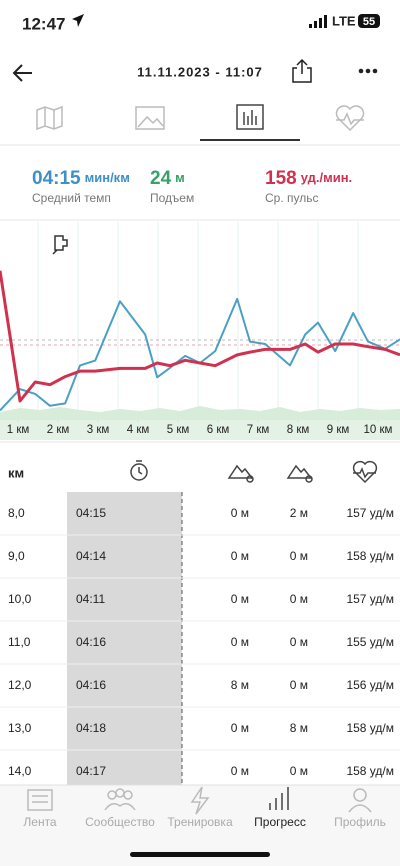 The height and width of the screenshot is (866, 400). Describe the element at coordinates (200, 430) in the screenshot. I see `x-axis-band` at that location.